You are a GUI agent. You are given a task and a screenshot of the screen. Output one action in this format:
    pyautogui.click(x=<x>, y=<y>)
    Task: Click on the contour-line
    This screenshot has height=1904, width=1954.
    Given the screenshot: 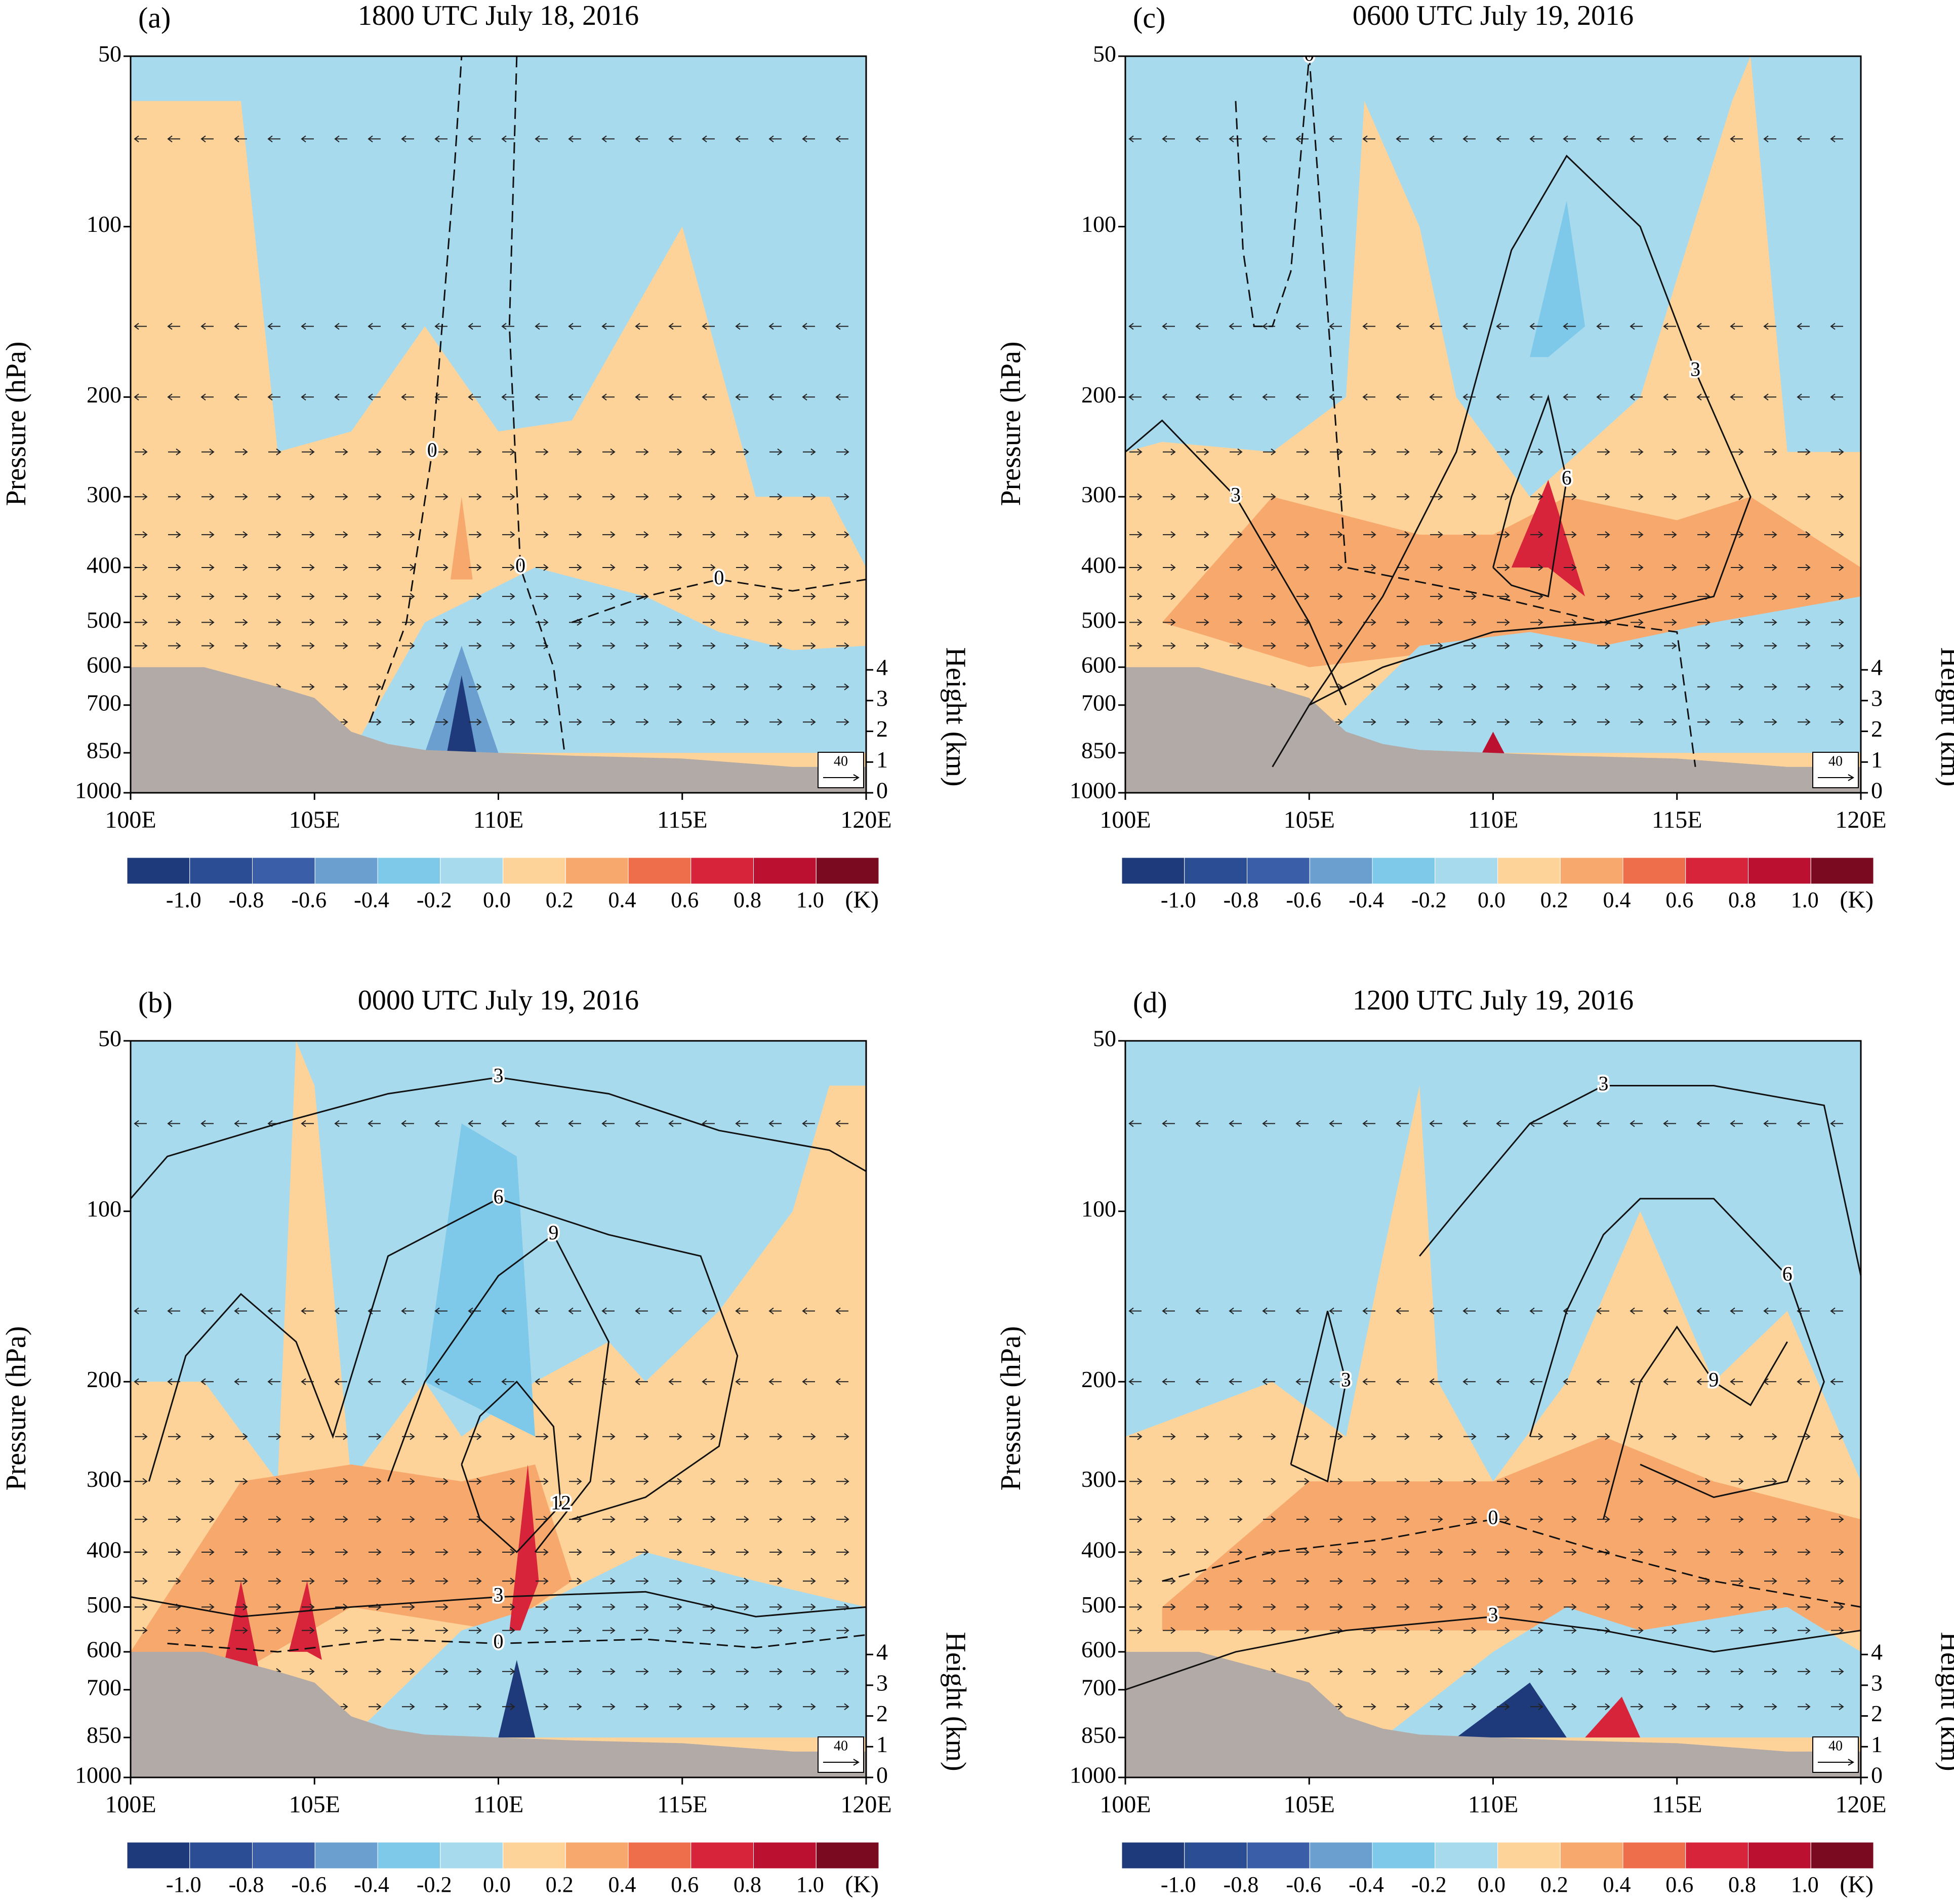 What is the action you would take?
    pyautogui.click(x=1493, y=1653)
    